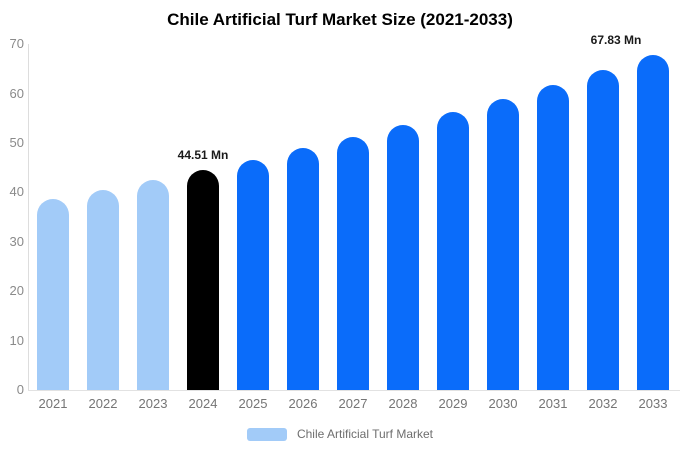 The height and width of the screenshot is (450, 680). Describe the element at coordinates (153, 403) in the screenshot. I see `x-axis-label-2023: 2023` at that location.